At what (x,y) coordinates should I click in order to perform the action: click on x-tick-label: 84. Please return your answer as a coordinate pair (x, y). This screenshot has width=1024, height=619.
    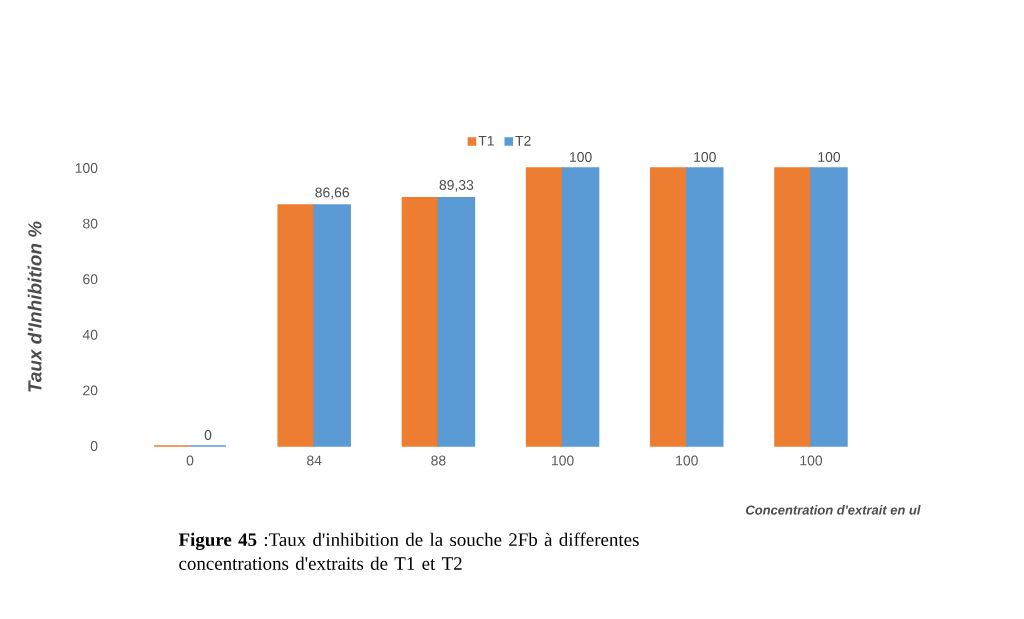
    Looking at the image, I should click on (314, 460).